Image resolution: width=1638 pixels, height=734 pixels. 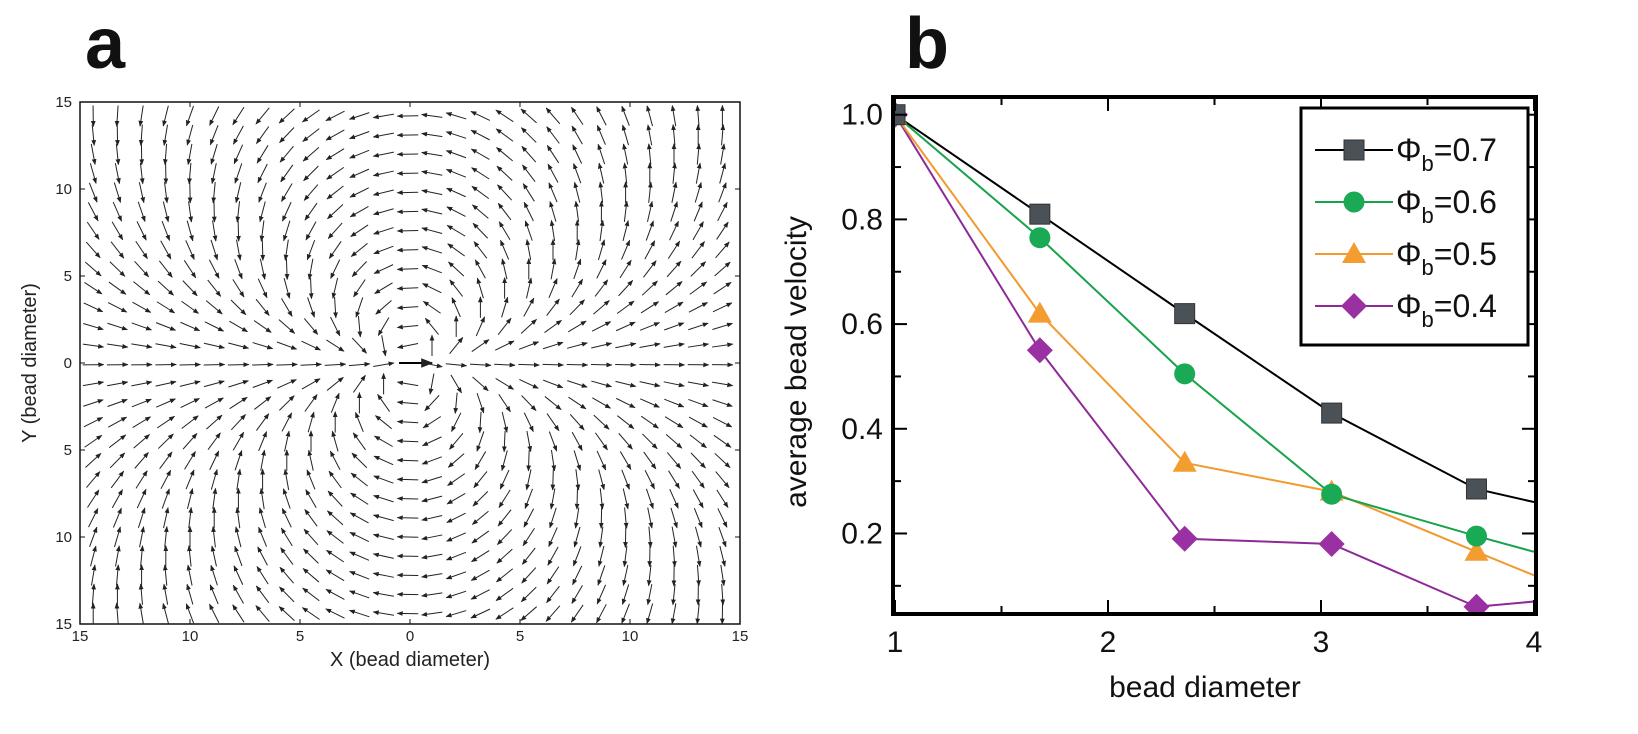 I want to click on y-tick-label: 0.6, so click(x=862, y=324).